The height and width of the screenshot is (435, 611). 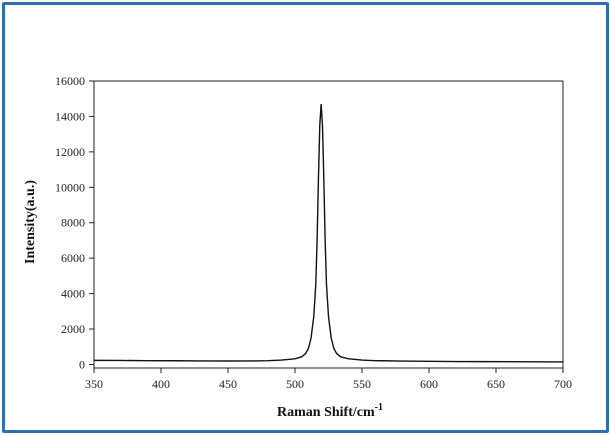 What do you see at coordinates (70, 81) in the screenshot?
I see `y-tick-label: 16000` at bounding box center [70, 81].